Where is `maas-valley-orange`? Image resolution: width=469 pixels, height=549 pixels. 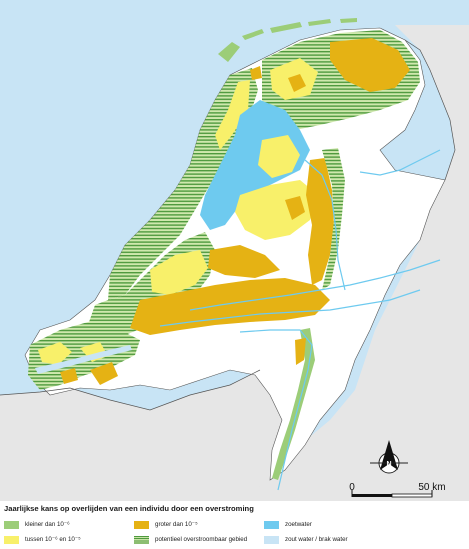 maas-valley-orange is located at coordinates (300, 351).